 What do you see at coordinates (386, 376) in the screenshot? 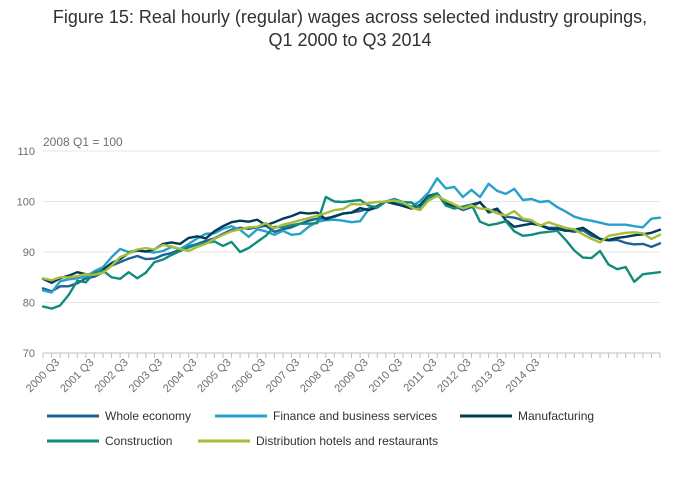
I see `x-tick-label: 2010 Q3` at bounding box center [386, 376].